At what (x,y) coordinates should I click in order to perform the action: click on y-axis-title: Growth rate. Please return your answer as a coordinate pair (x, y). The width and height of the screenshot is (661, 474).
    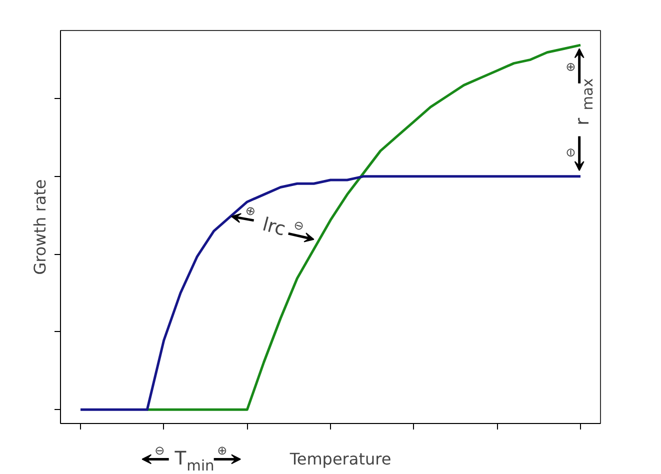
    Looking at the image, I should click on (40, 227).